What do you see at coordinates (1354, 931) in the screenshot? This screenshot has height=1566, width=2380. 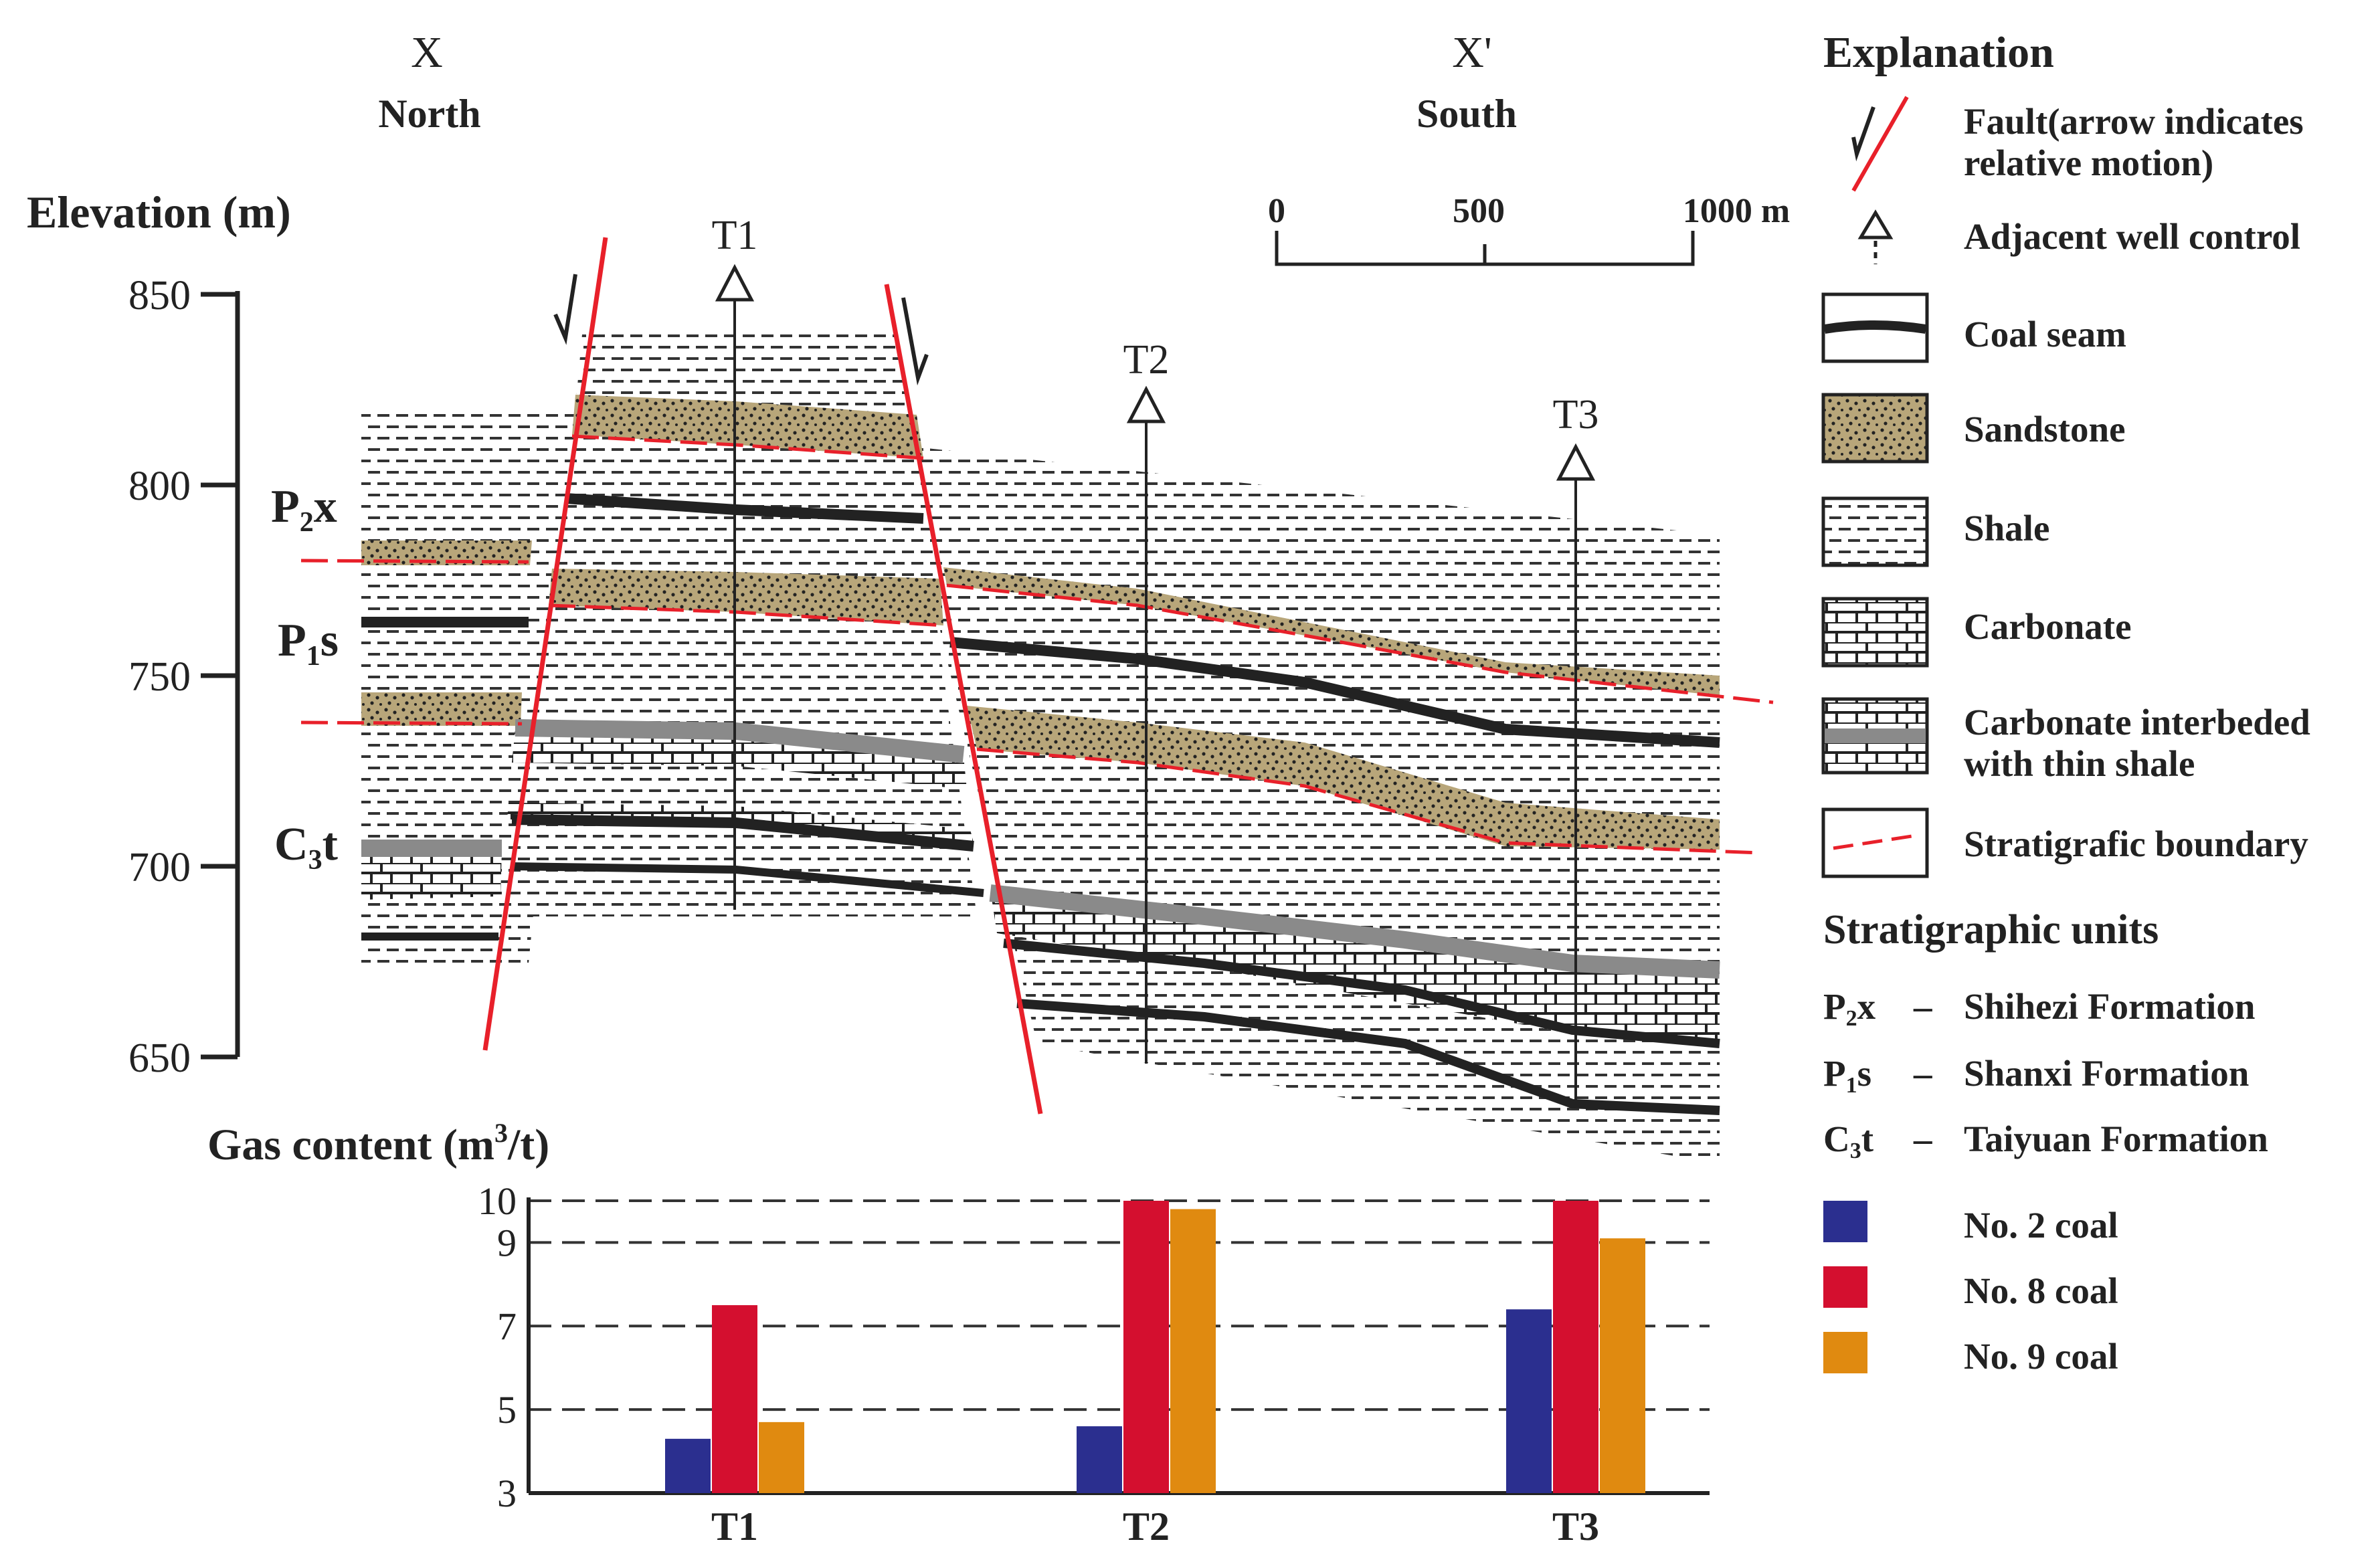 I see `grey-band` at bounding box center [1354, 931].